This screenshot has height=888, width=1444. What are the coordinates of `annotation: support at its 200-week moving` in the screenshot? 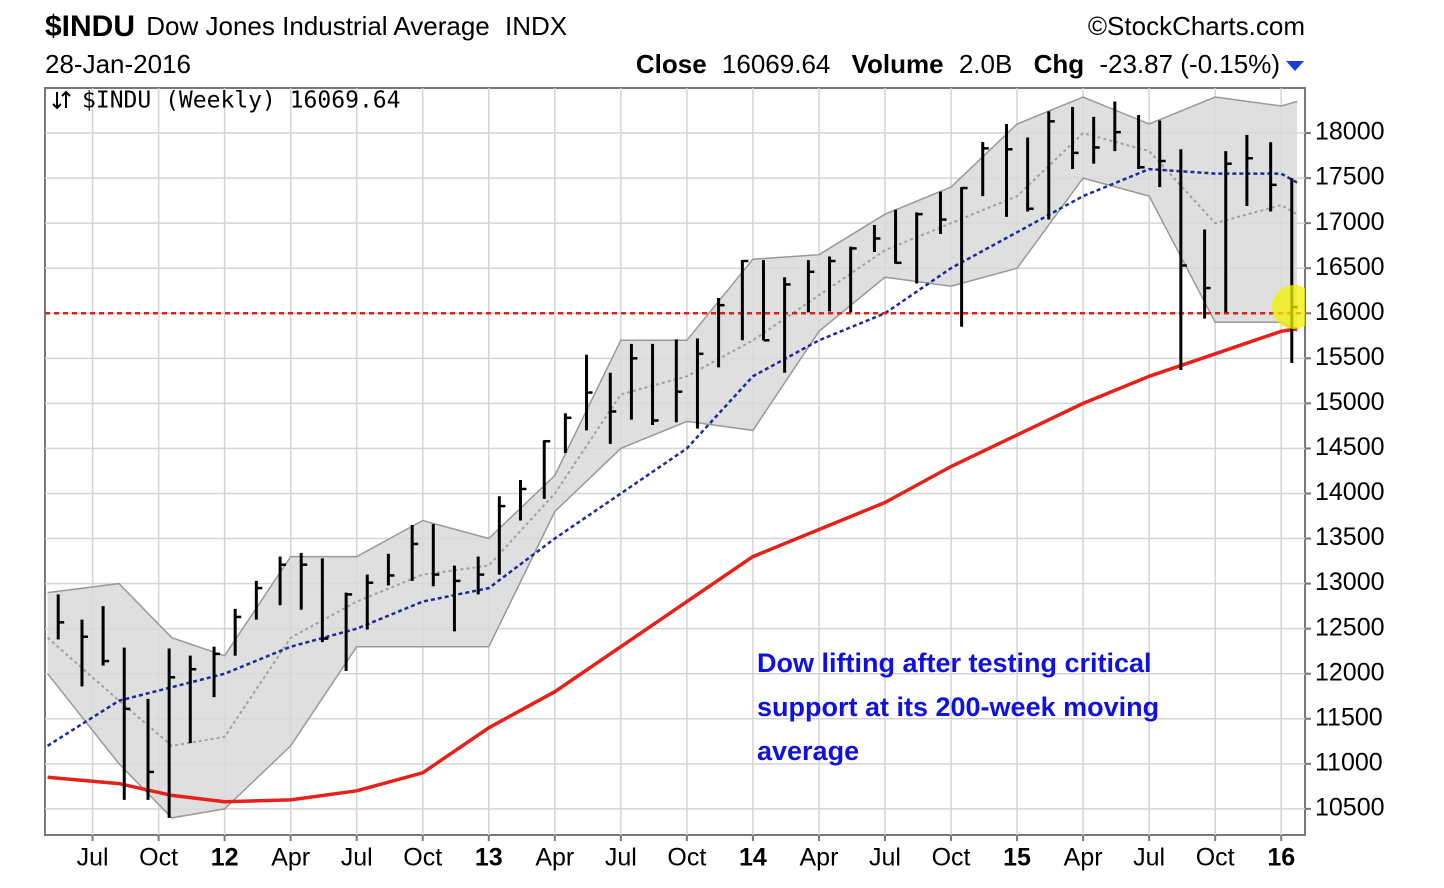 It's located at (958, 707).